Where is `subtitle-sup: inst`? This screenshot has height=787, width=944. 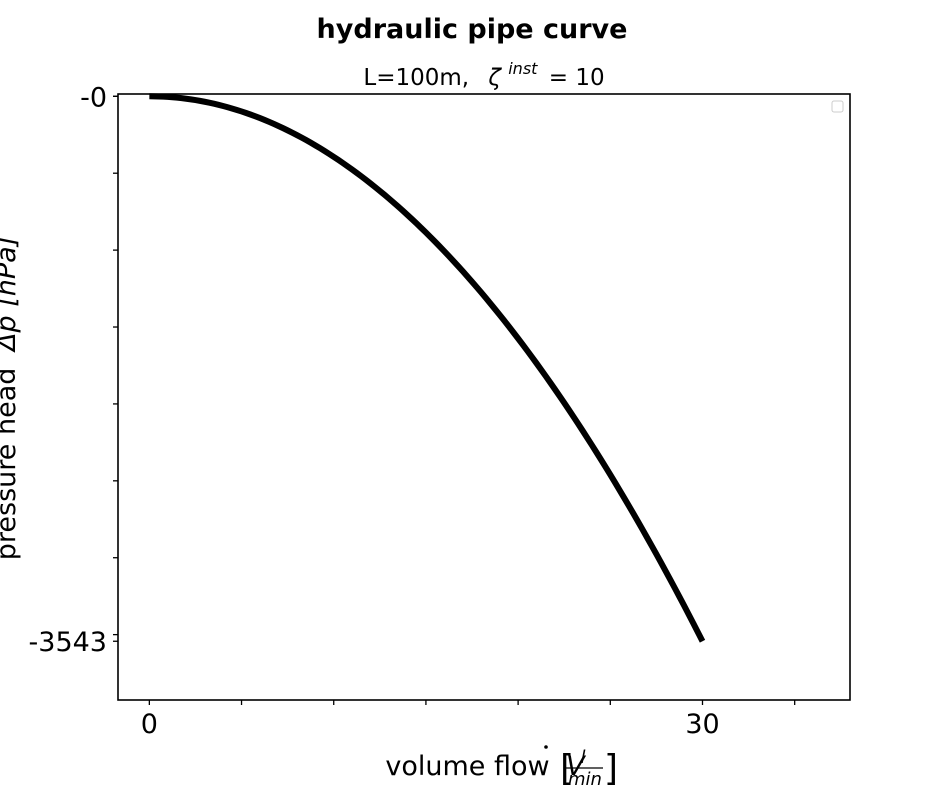 subtitle-sup: inst is located at coordinates (523, 68).